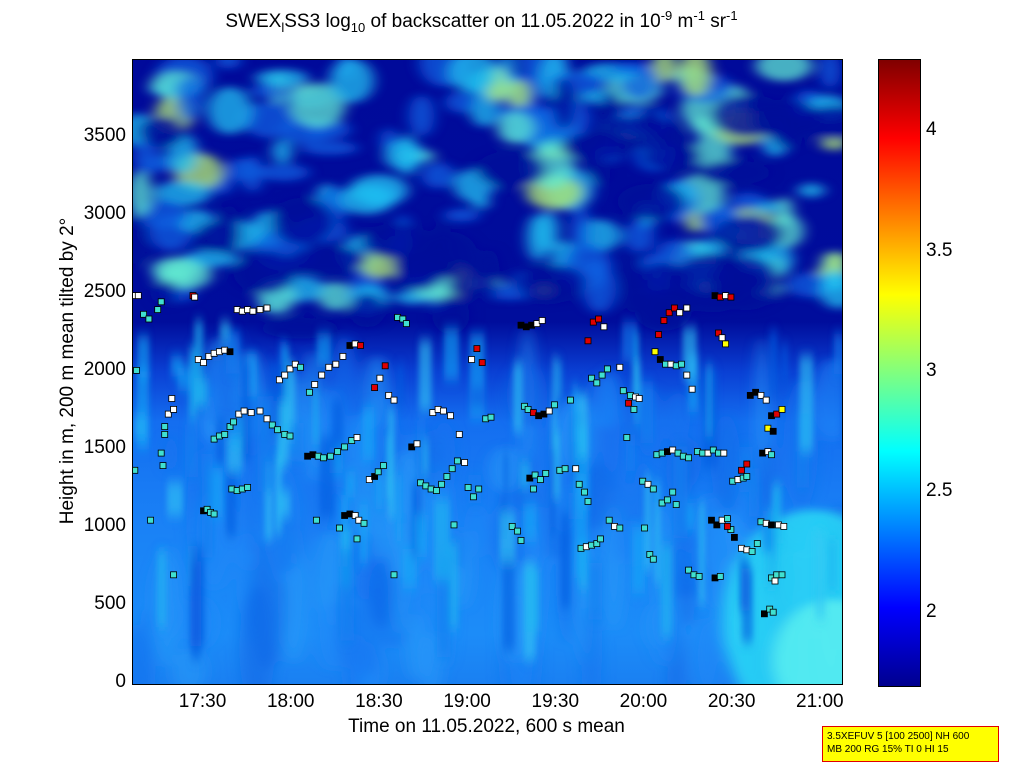 The height and width of the screenshot is (767, 1023). Describe the element at coordinates (467, 701) in the screenshot. I see `x-tick-label: 19:00` at that location.